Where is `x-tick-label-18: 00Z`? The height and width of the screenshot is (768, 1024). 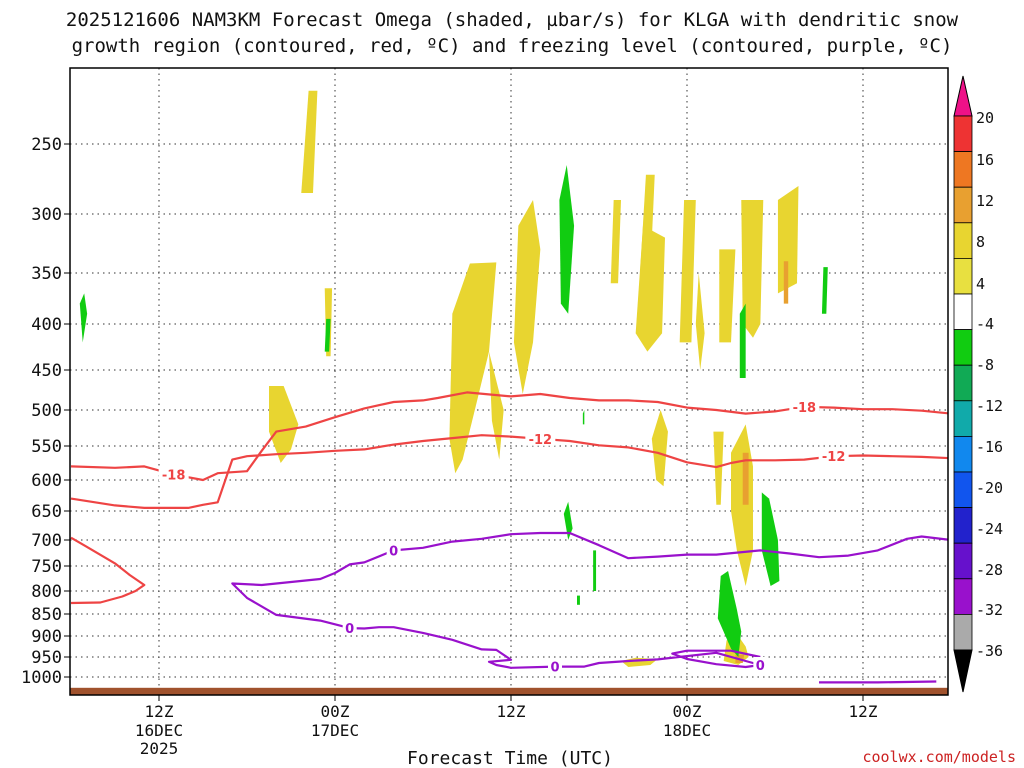 x-tick-label-18: 00Z is located at coordinates (335, 711).